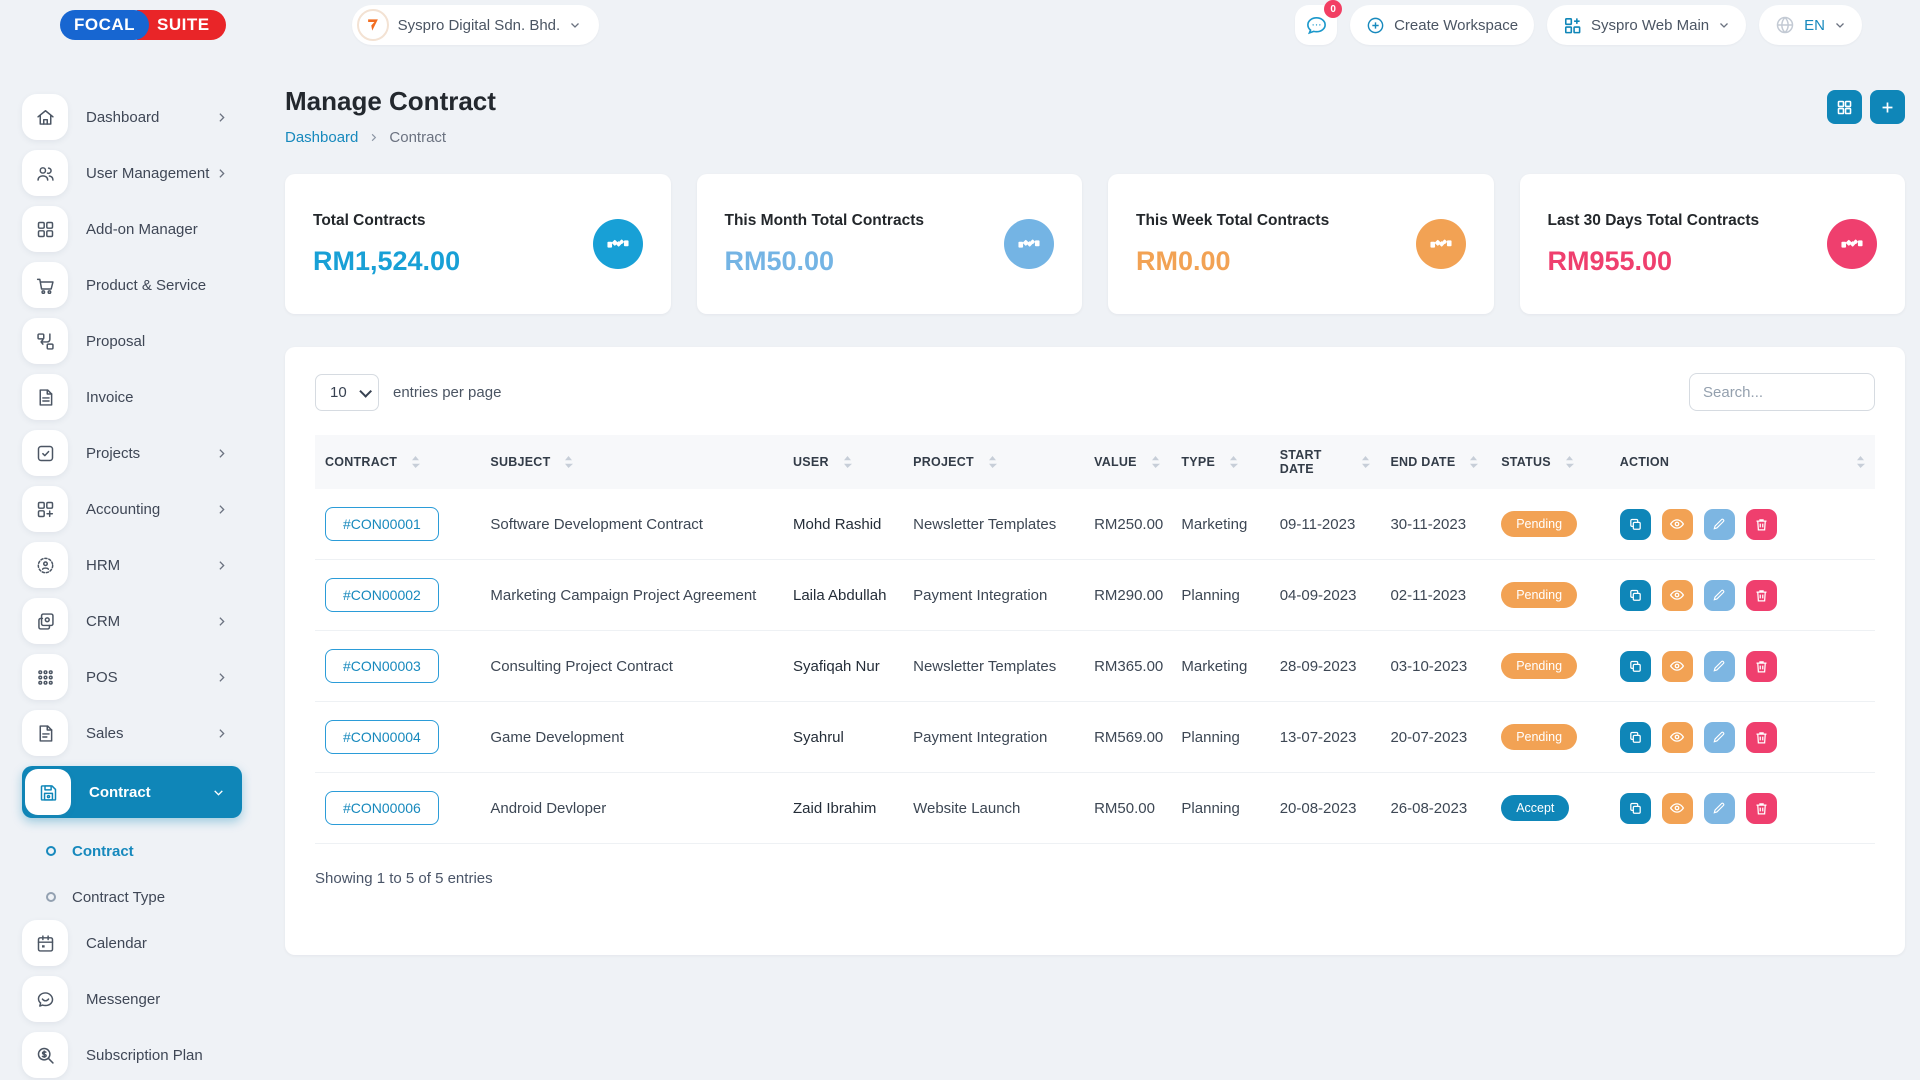 This screenshot has width=1920, height=1080. Describe the element at coordinates (1550, 462) in the screenshot. I see `column-header-status: STATUS` at that location.